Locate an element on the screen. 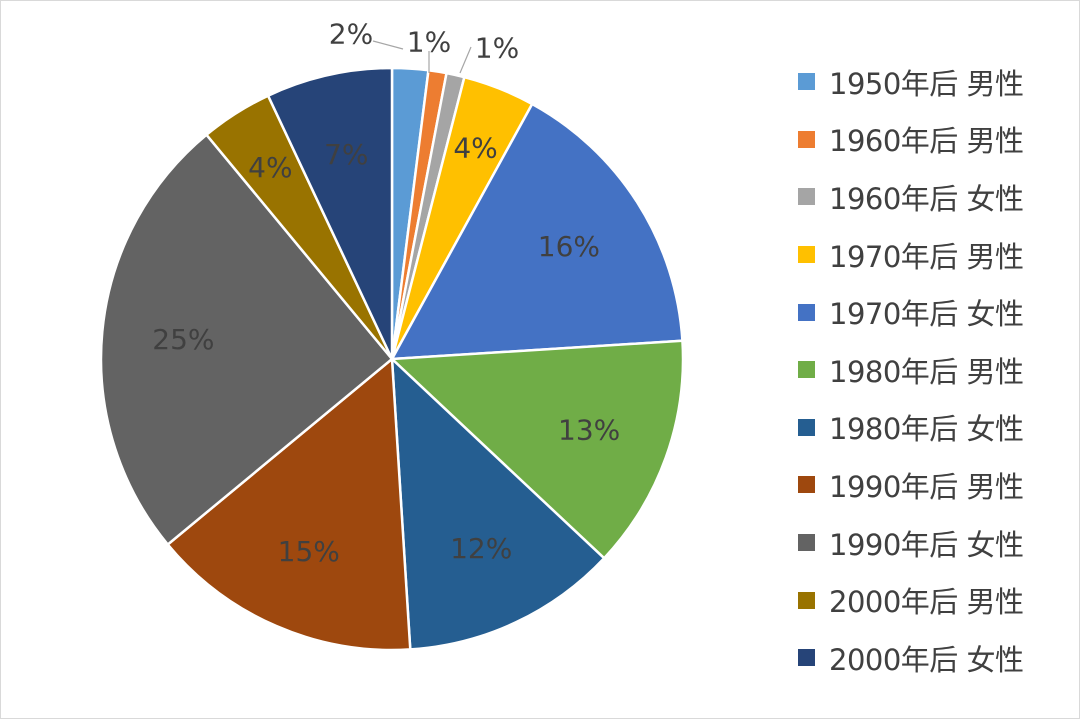 The height and width of the screenshot is (719, 1080). legend-item: 1960年后 男性 is located at coordinates (938, 140).